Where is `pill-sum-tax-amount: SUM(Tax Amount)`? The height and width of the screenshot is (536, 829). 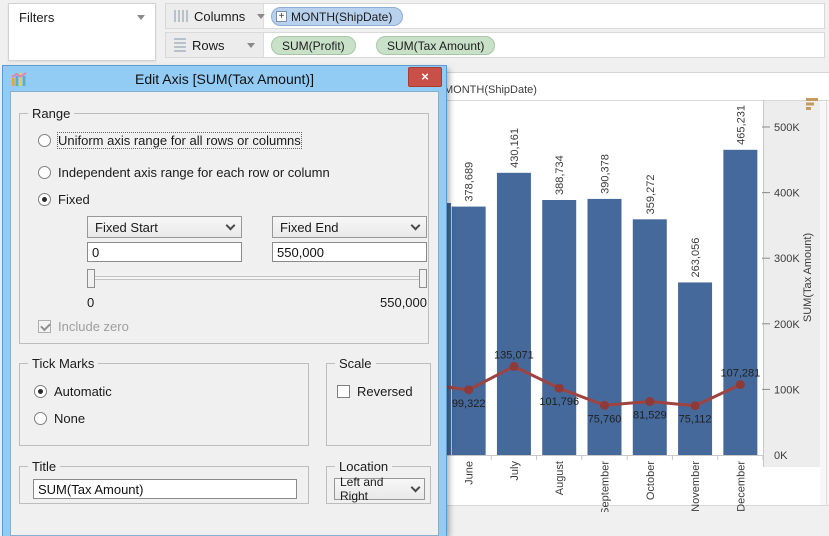
pill-sum-tax-amount: SUM(Tax Amount) is located at coordinates (436, 45).